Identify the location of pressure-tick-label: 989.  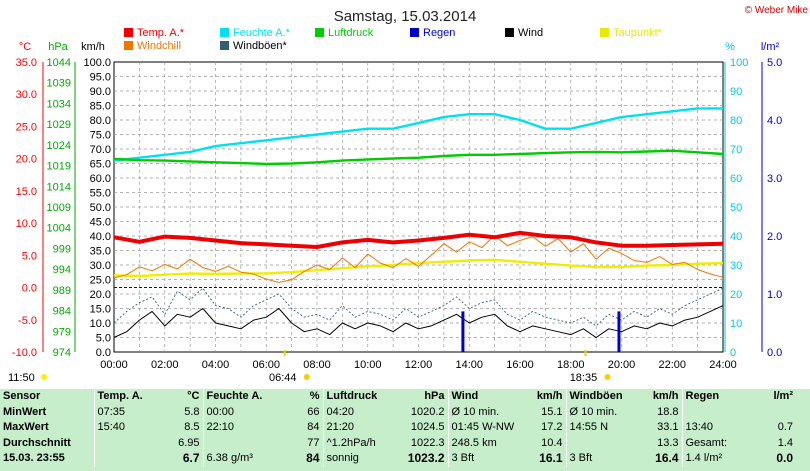
(62, 291).